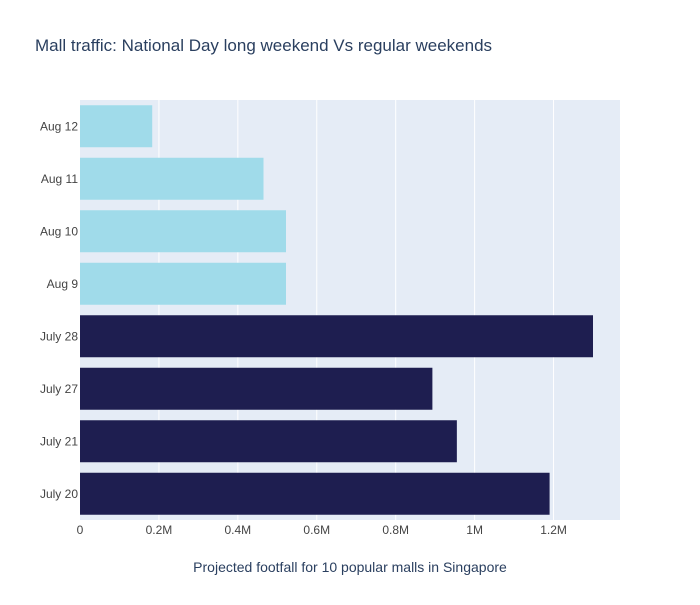 The height and width of the screenshot is (605, 700). Describe the element at coordinates (159, 530) in the screenshot. I see `x-tick-label: 0.2M` at that location.